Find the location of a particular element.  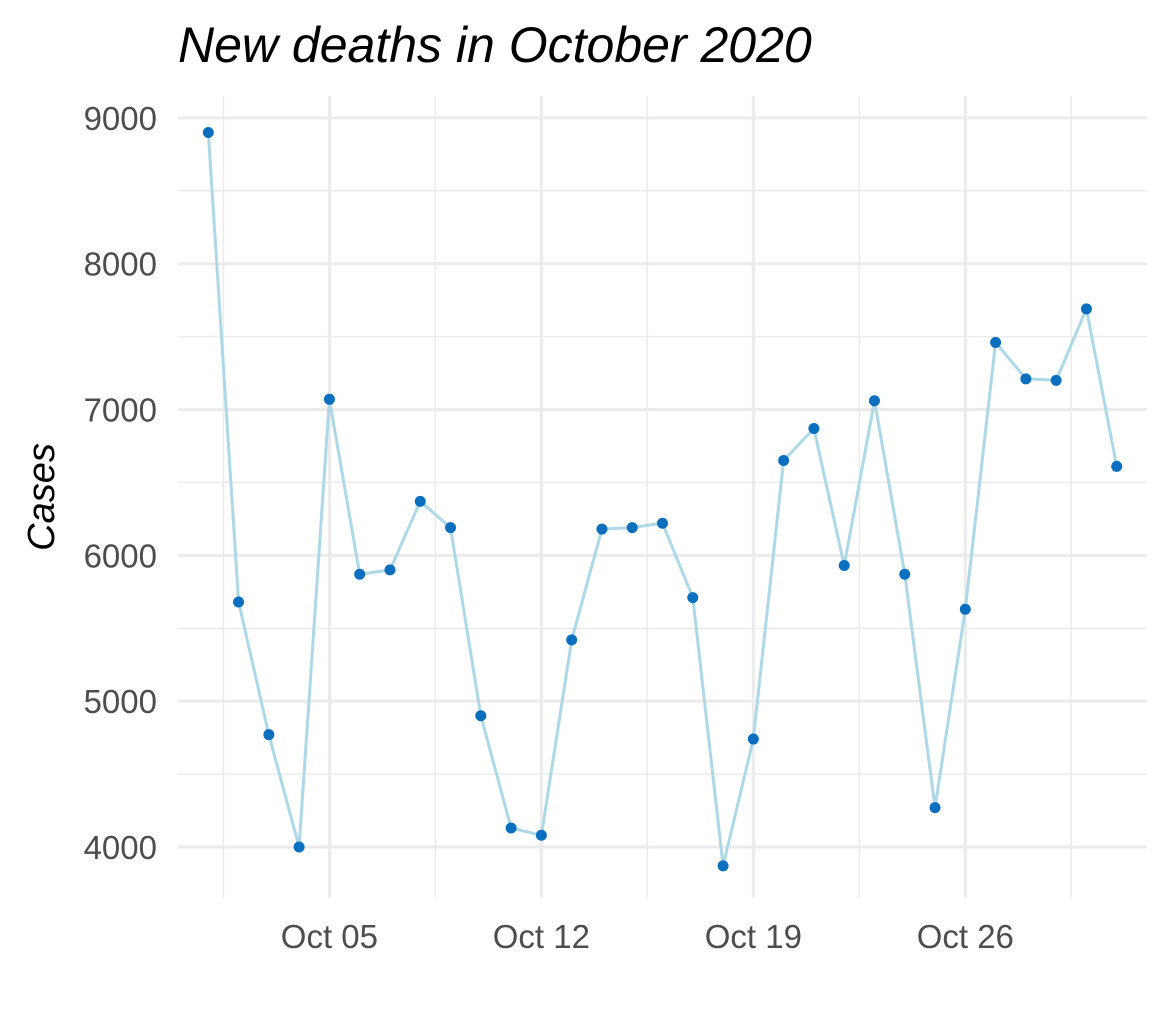

y-tick-label: 6000 is located at coordinates (120, 555).